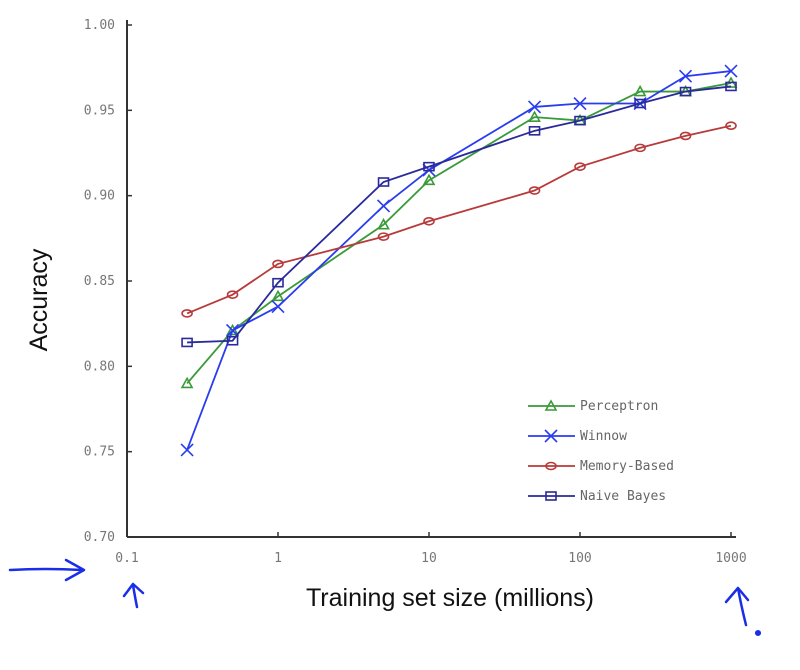 The width and height of the screenshot is (800, 670). What do you see at coordinates (601, 451) in the screenshot?
I see `legend: Perceptron Winnow Memory-Based Naive Bayes` at bounding box center [601, 451].